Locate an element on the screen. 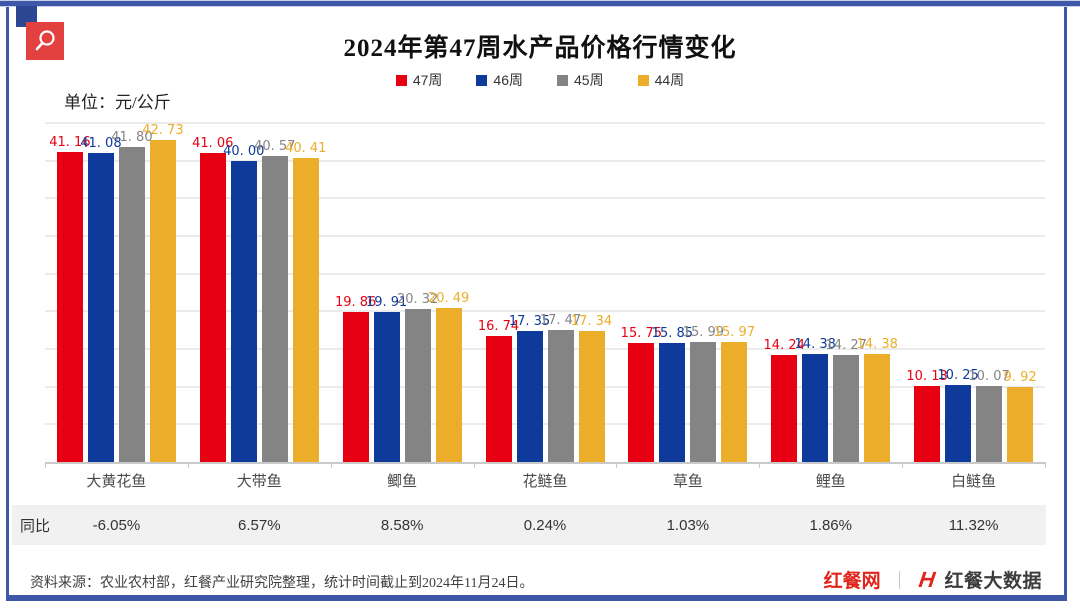  bar-大带鱼-44周: 40. 41 is located at coordinates (305, 301).